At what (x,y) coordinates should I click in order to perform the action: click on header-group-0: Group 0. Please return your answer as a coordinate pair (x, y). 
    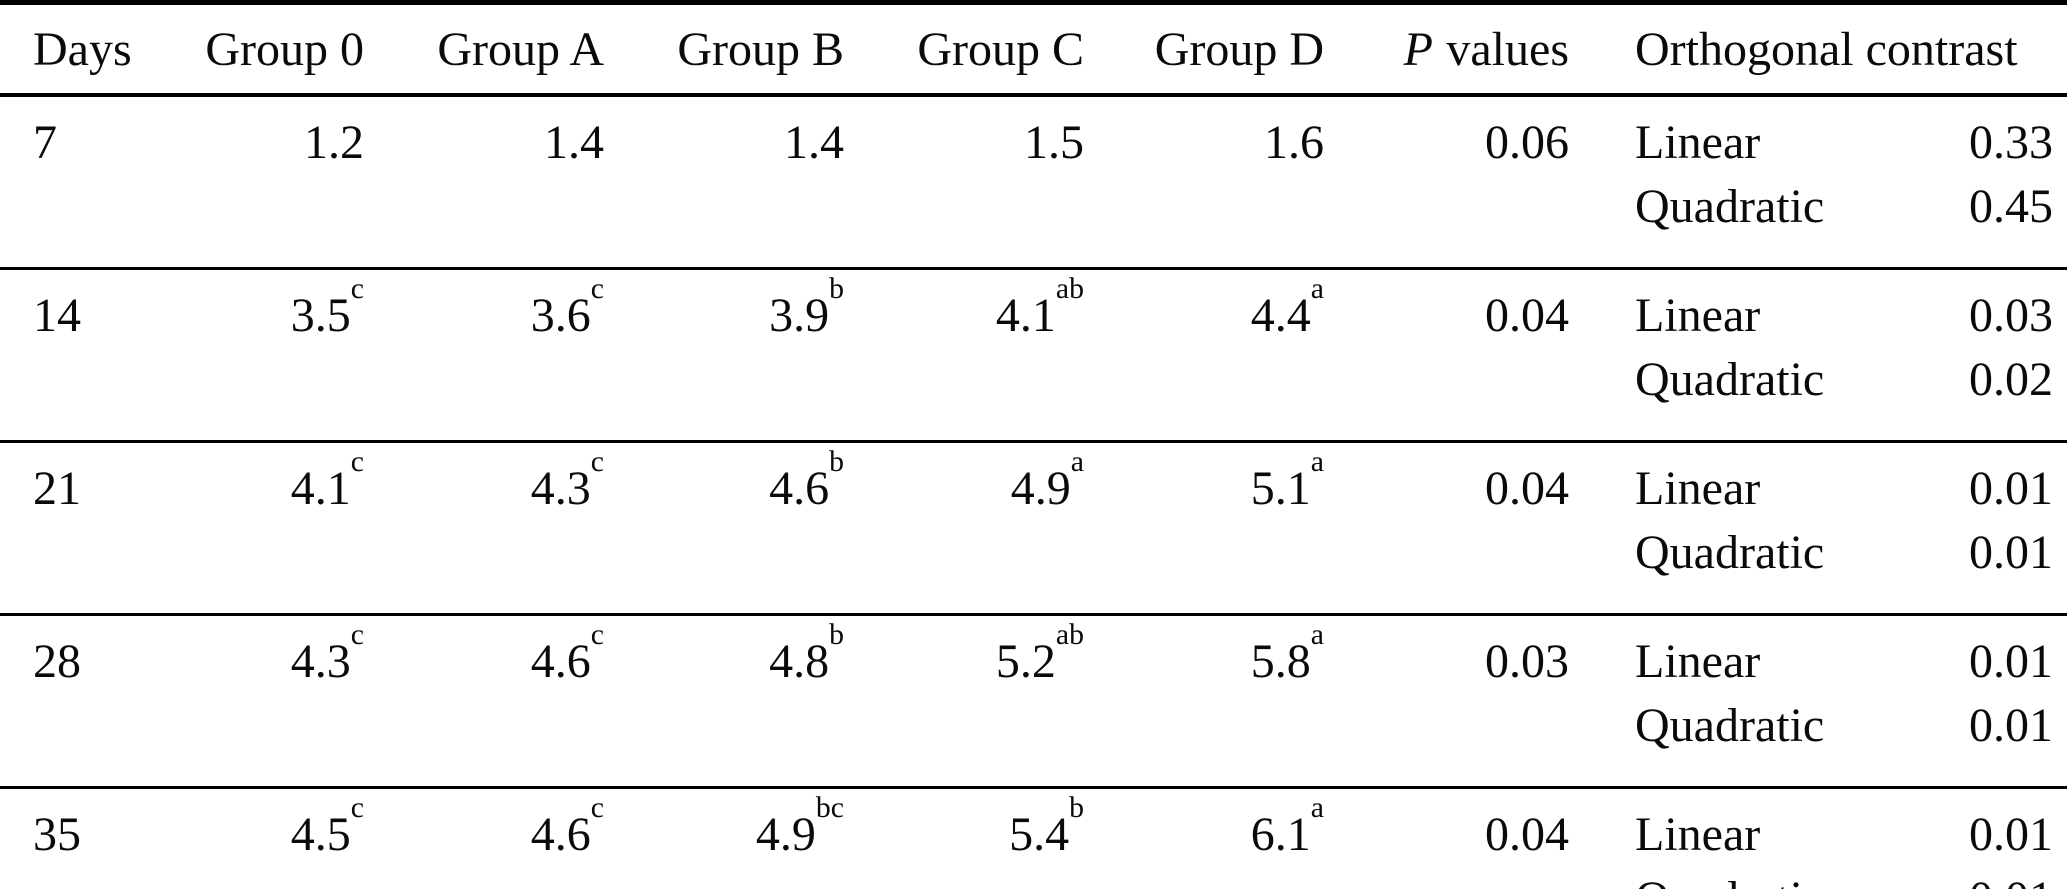
    Looking at the image, I should click on (284, 49).